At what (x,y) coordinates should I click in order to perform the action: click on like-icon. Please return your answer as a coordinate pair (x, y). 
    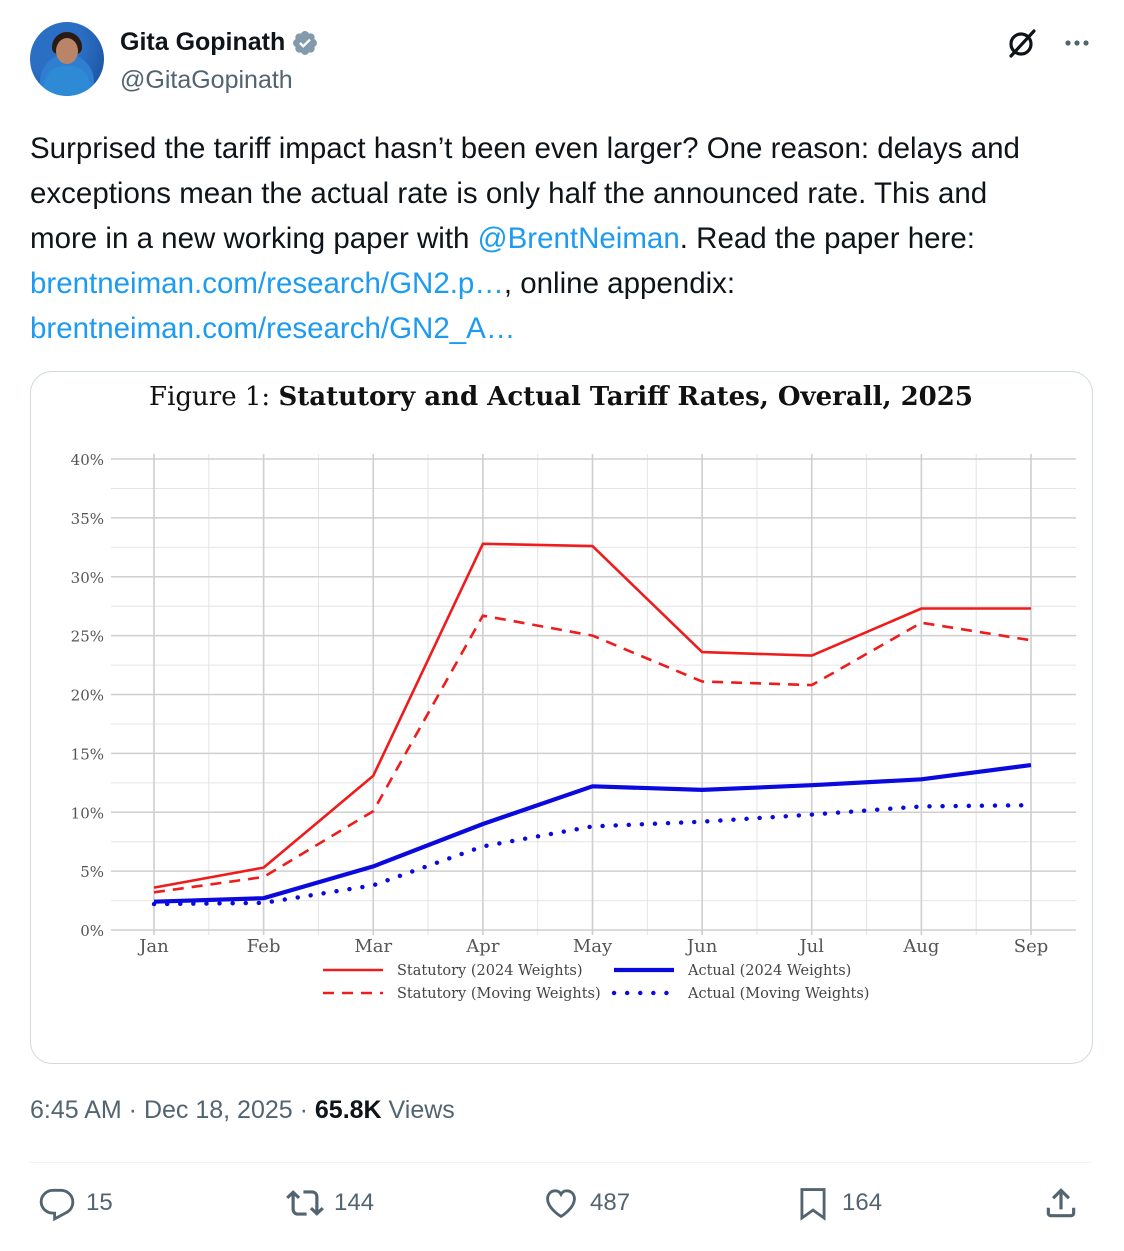
    Looking at the image, I should click on (561, 1204).